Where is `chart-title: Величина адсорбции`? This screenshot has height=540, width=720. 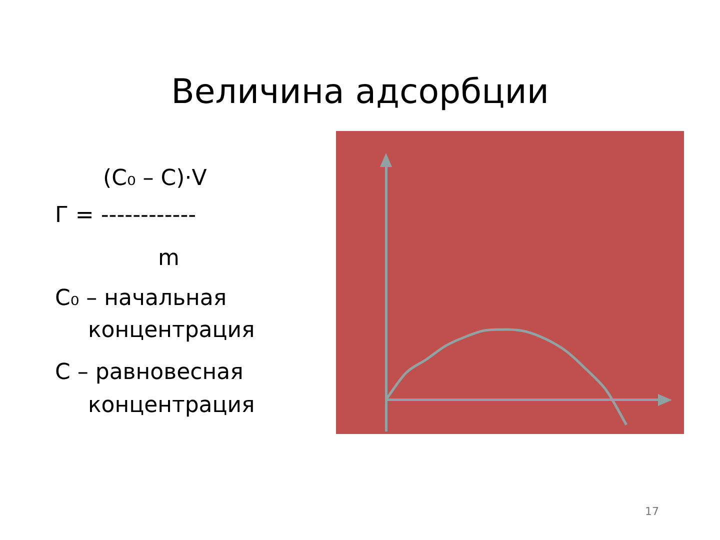
chart-title: Величина адсорбции is located at coordinates (360, 92).